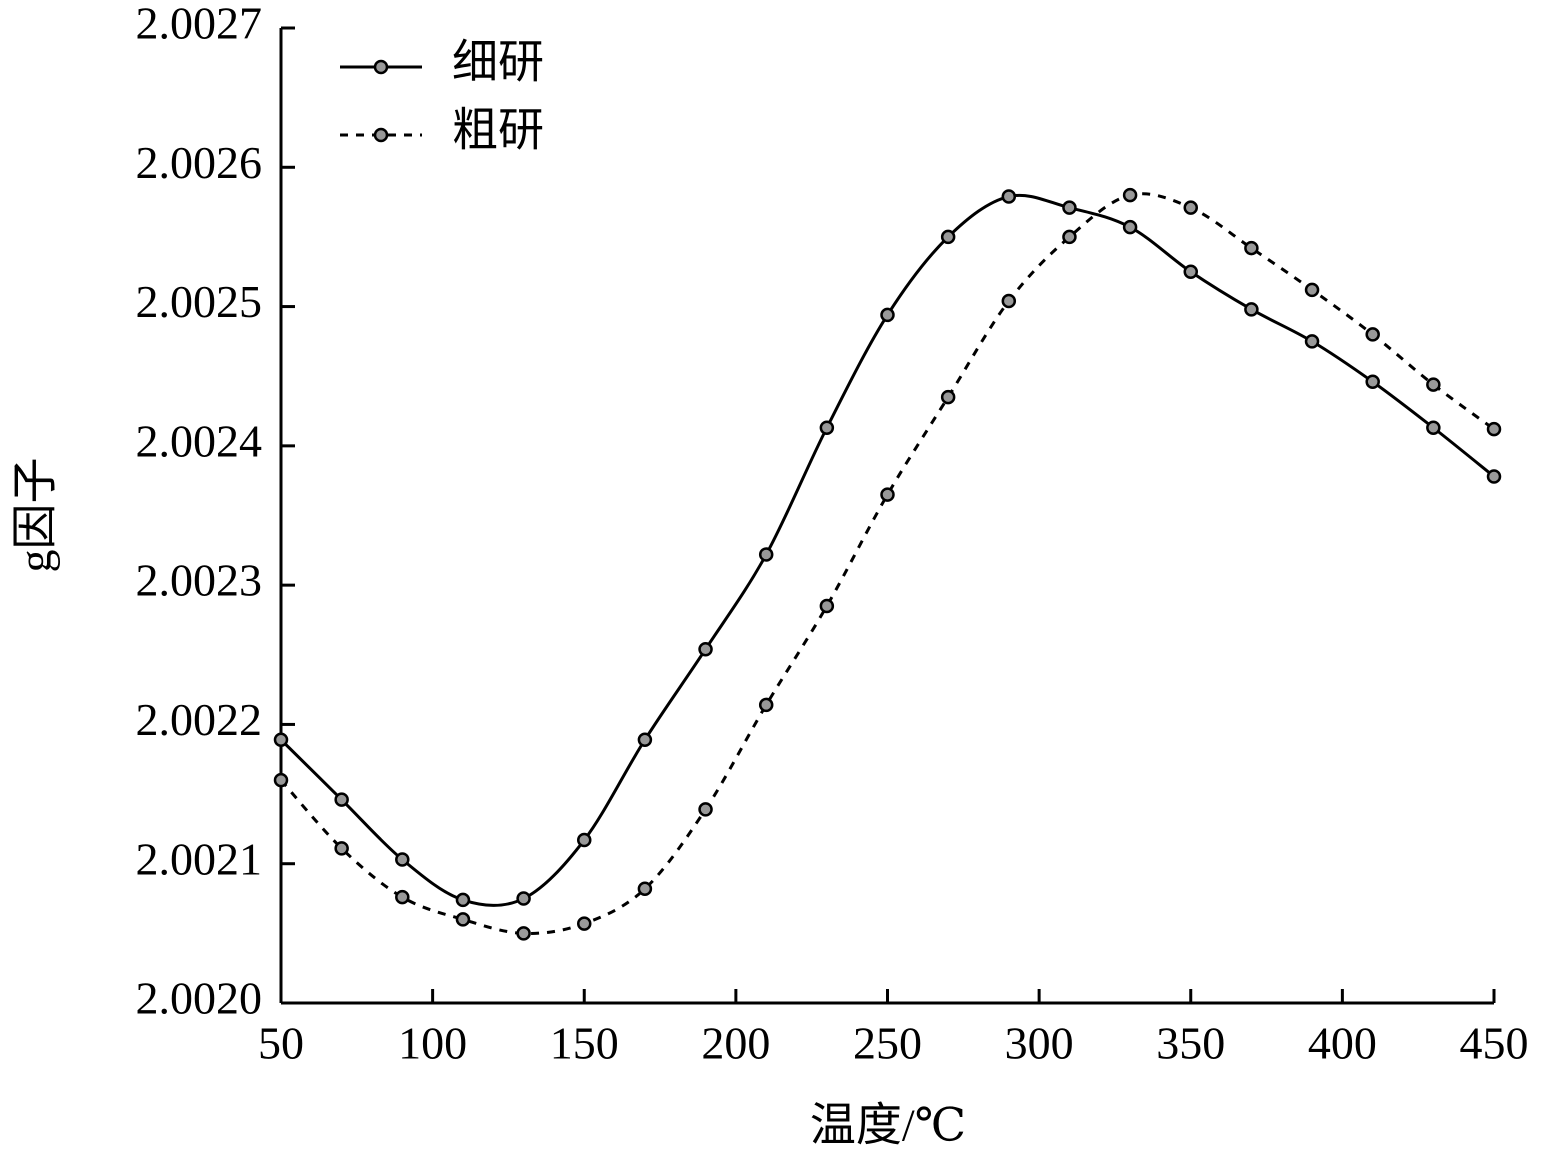 This screenshot has height=1160, width=1542. Describe the element at coordinates (199, 580) in the screenshot. I see `y-tick-label: 2.0023` at that location.